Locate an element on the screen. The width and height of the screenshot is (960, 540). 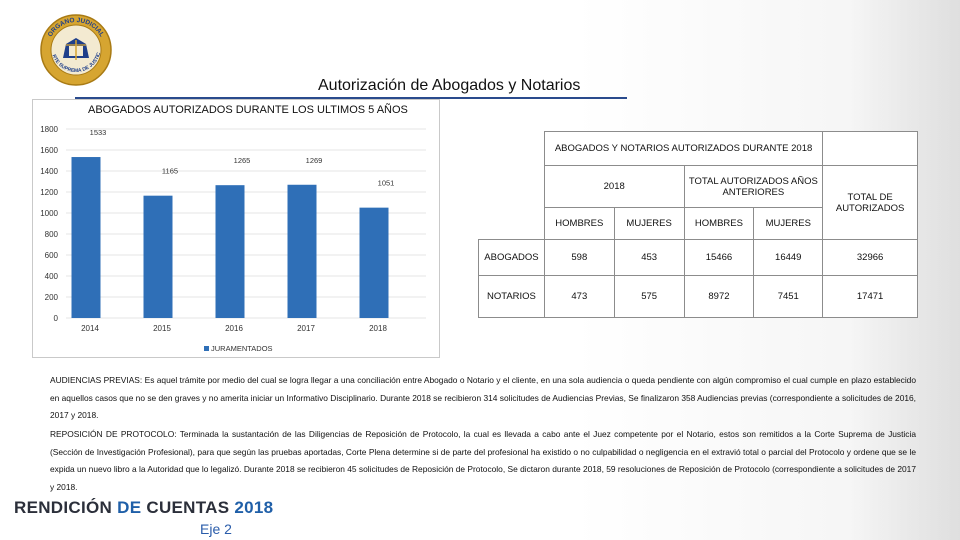
x-tick-label: 2014 is located at coordinates (90, 328).